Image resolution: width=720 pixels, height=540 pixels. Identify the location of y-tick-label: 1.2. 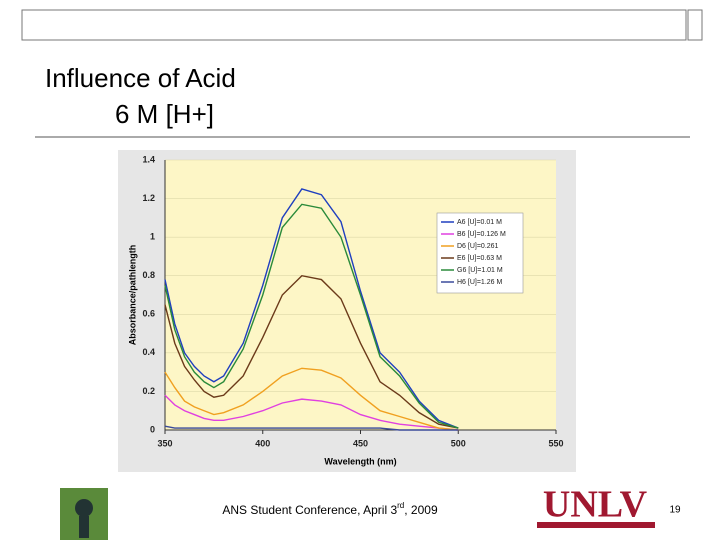
(148, 198).